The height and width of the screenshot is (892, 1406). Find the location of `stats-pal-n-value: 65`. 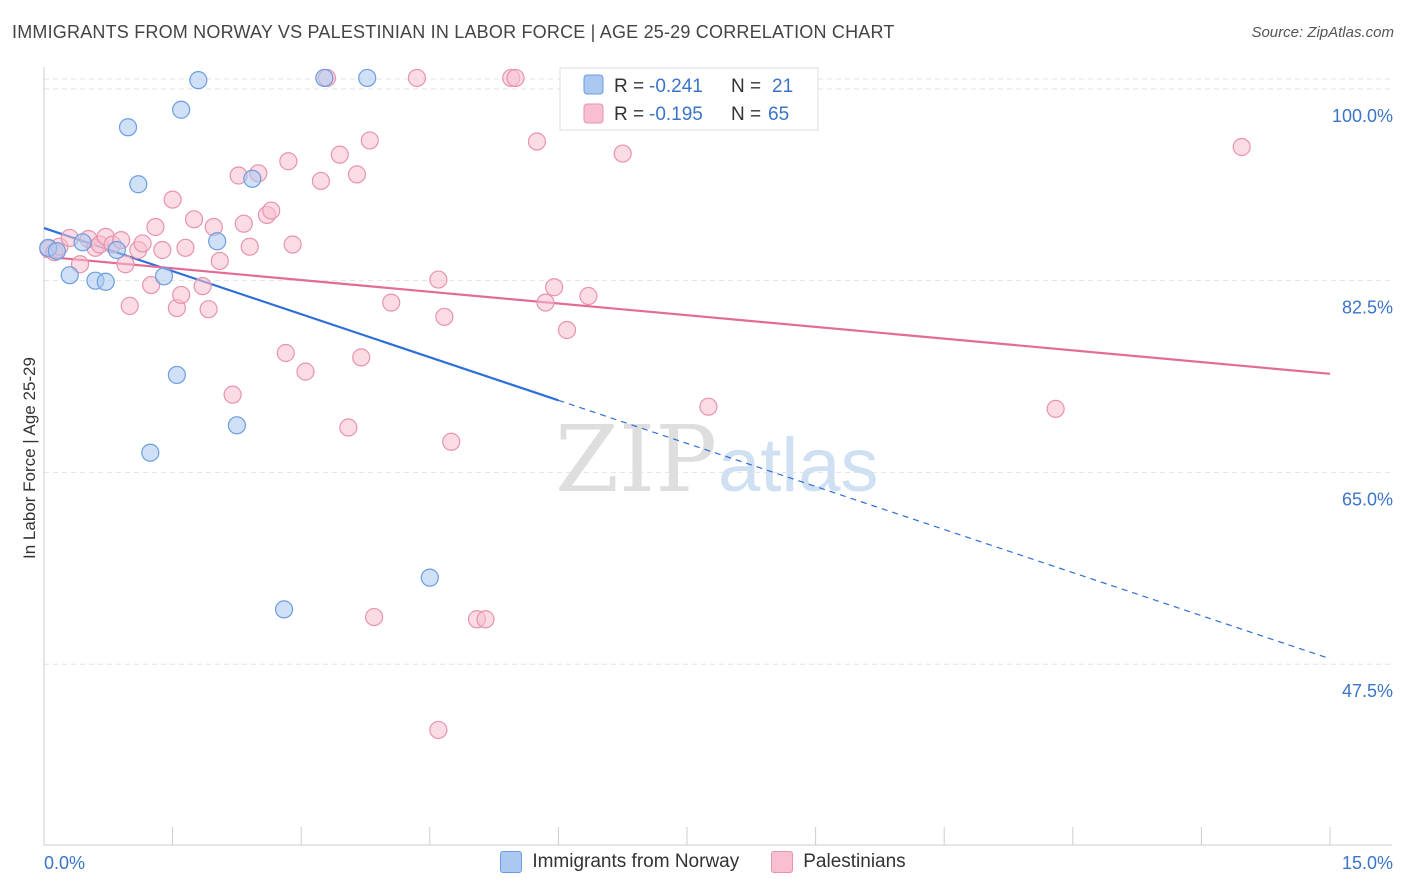

stats-pal-n-value: 65 is located at coordinates (778, 114).